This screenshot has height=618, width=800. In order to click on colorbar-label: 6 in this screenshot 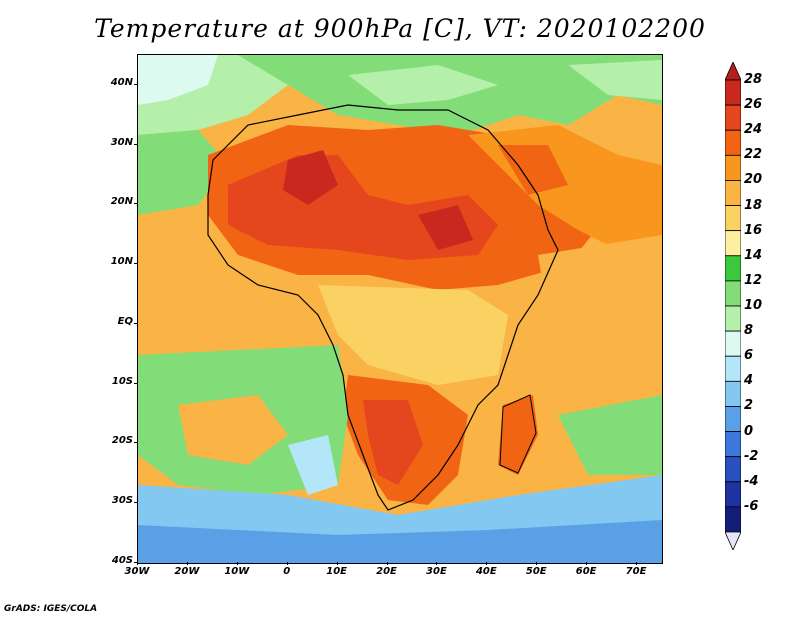, I will do `click(749, 356)`.